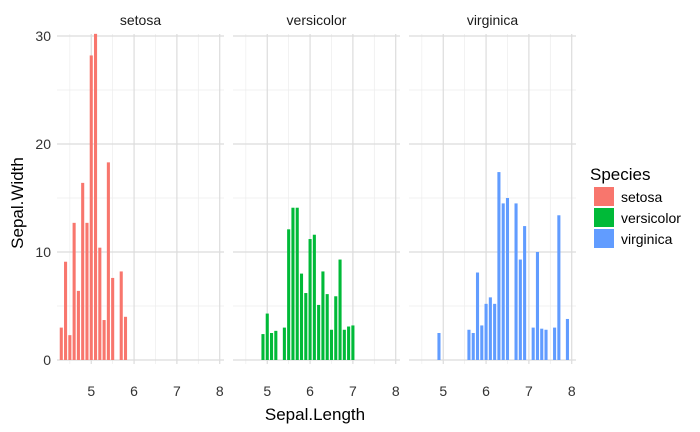 The height and width of the screenshot is (432, 700). What do you see at coordinates (43, 36) in the screenshot?
I see `y-tick-label: 30` at bounding box center [43, 36].